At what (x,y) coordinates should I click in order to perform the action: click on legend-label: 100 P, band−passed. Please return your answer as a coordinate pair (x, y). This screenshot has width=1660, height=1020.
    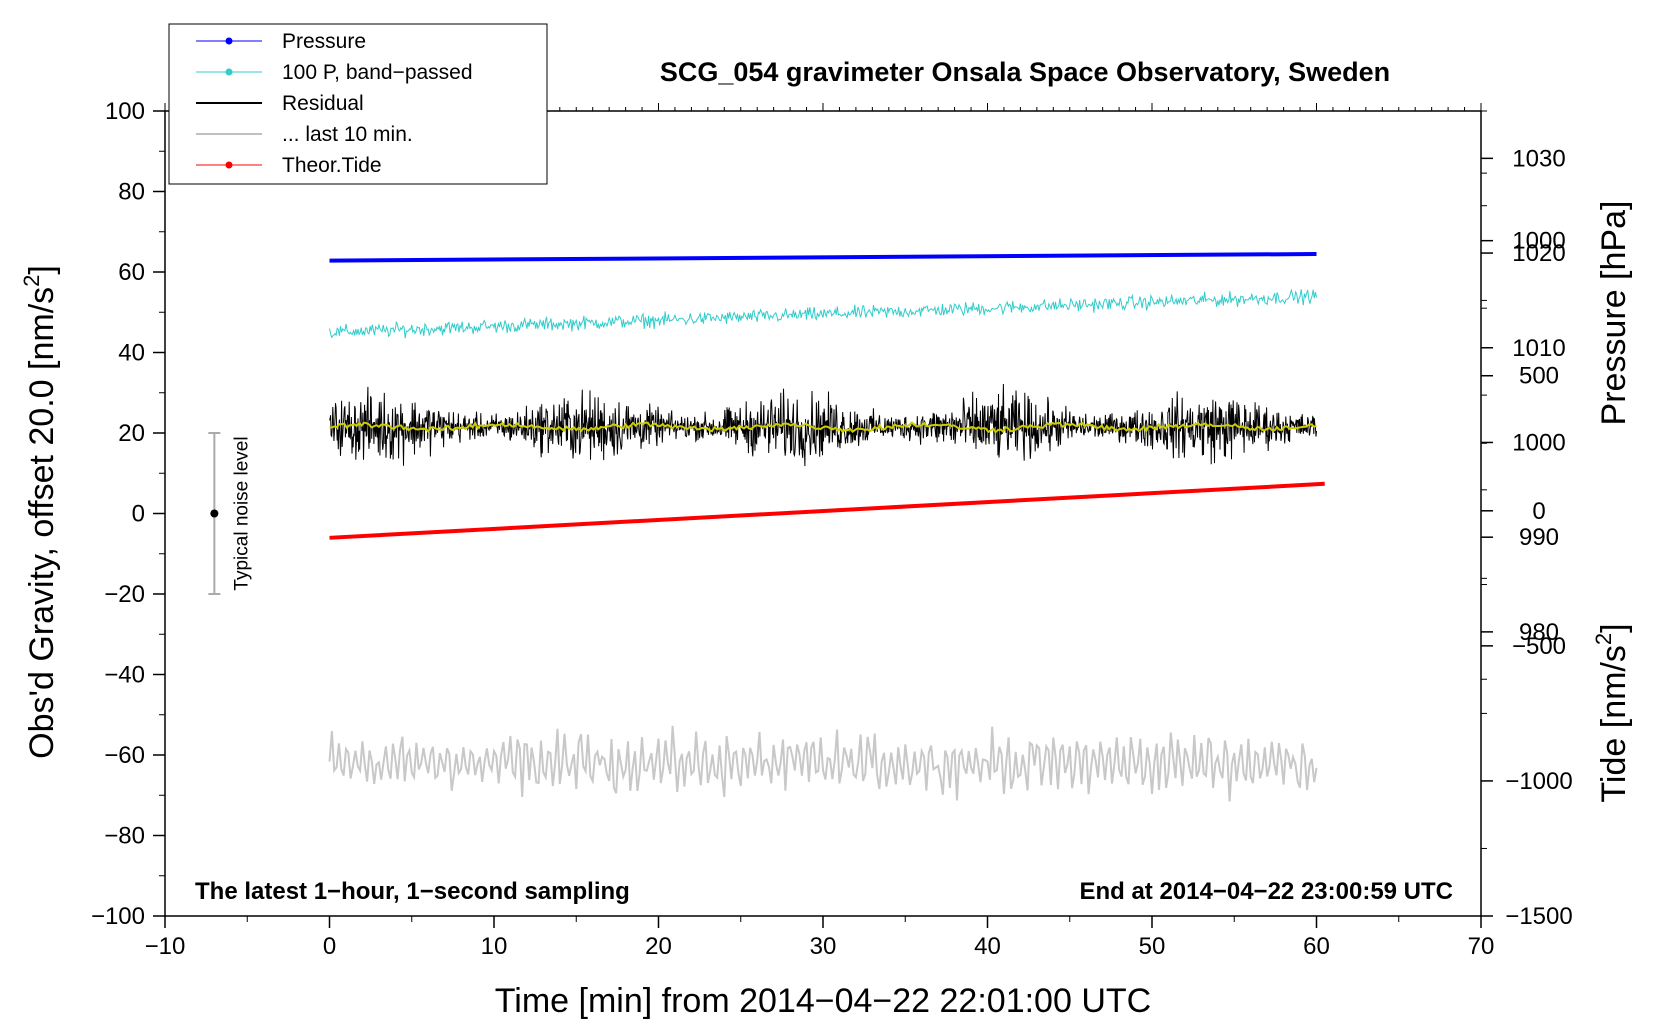
    Looking at the image, I should click on (377, 72).